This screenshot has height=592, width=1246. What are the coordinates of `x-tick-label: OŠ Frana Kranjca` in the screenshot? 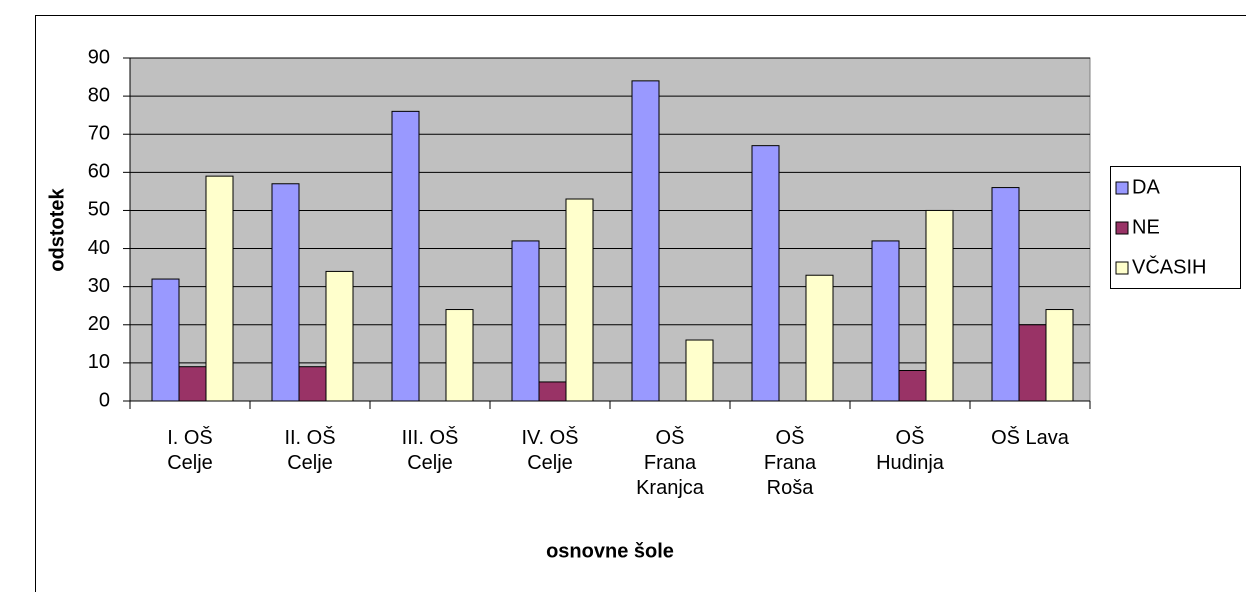 It's located at (670, 463).